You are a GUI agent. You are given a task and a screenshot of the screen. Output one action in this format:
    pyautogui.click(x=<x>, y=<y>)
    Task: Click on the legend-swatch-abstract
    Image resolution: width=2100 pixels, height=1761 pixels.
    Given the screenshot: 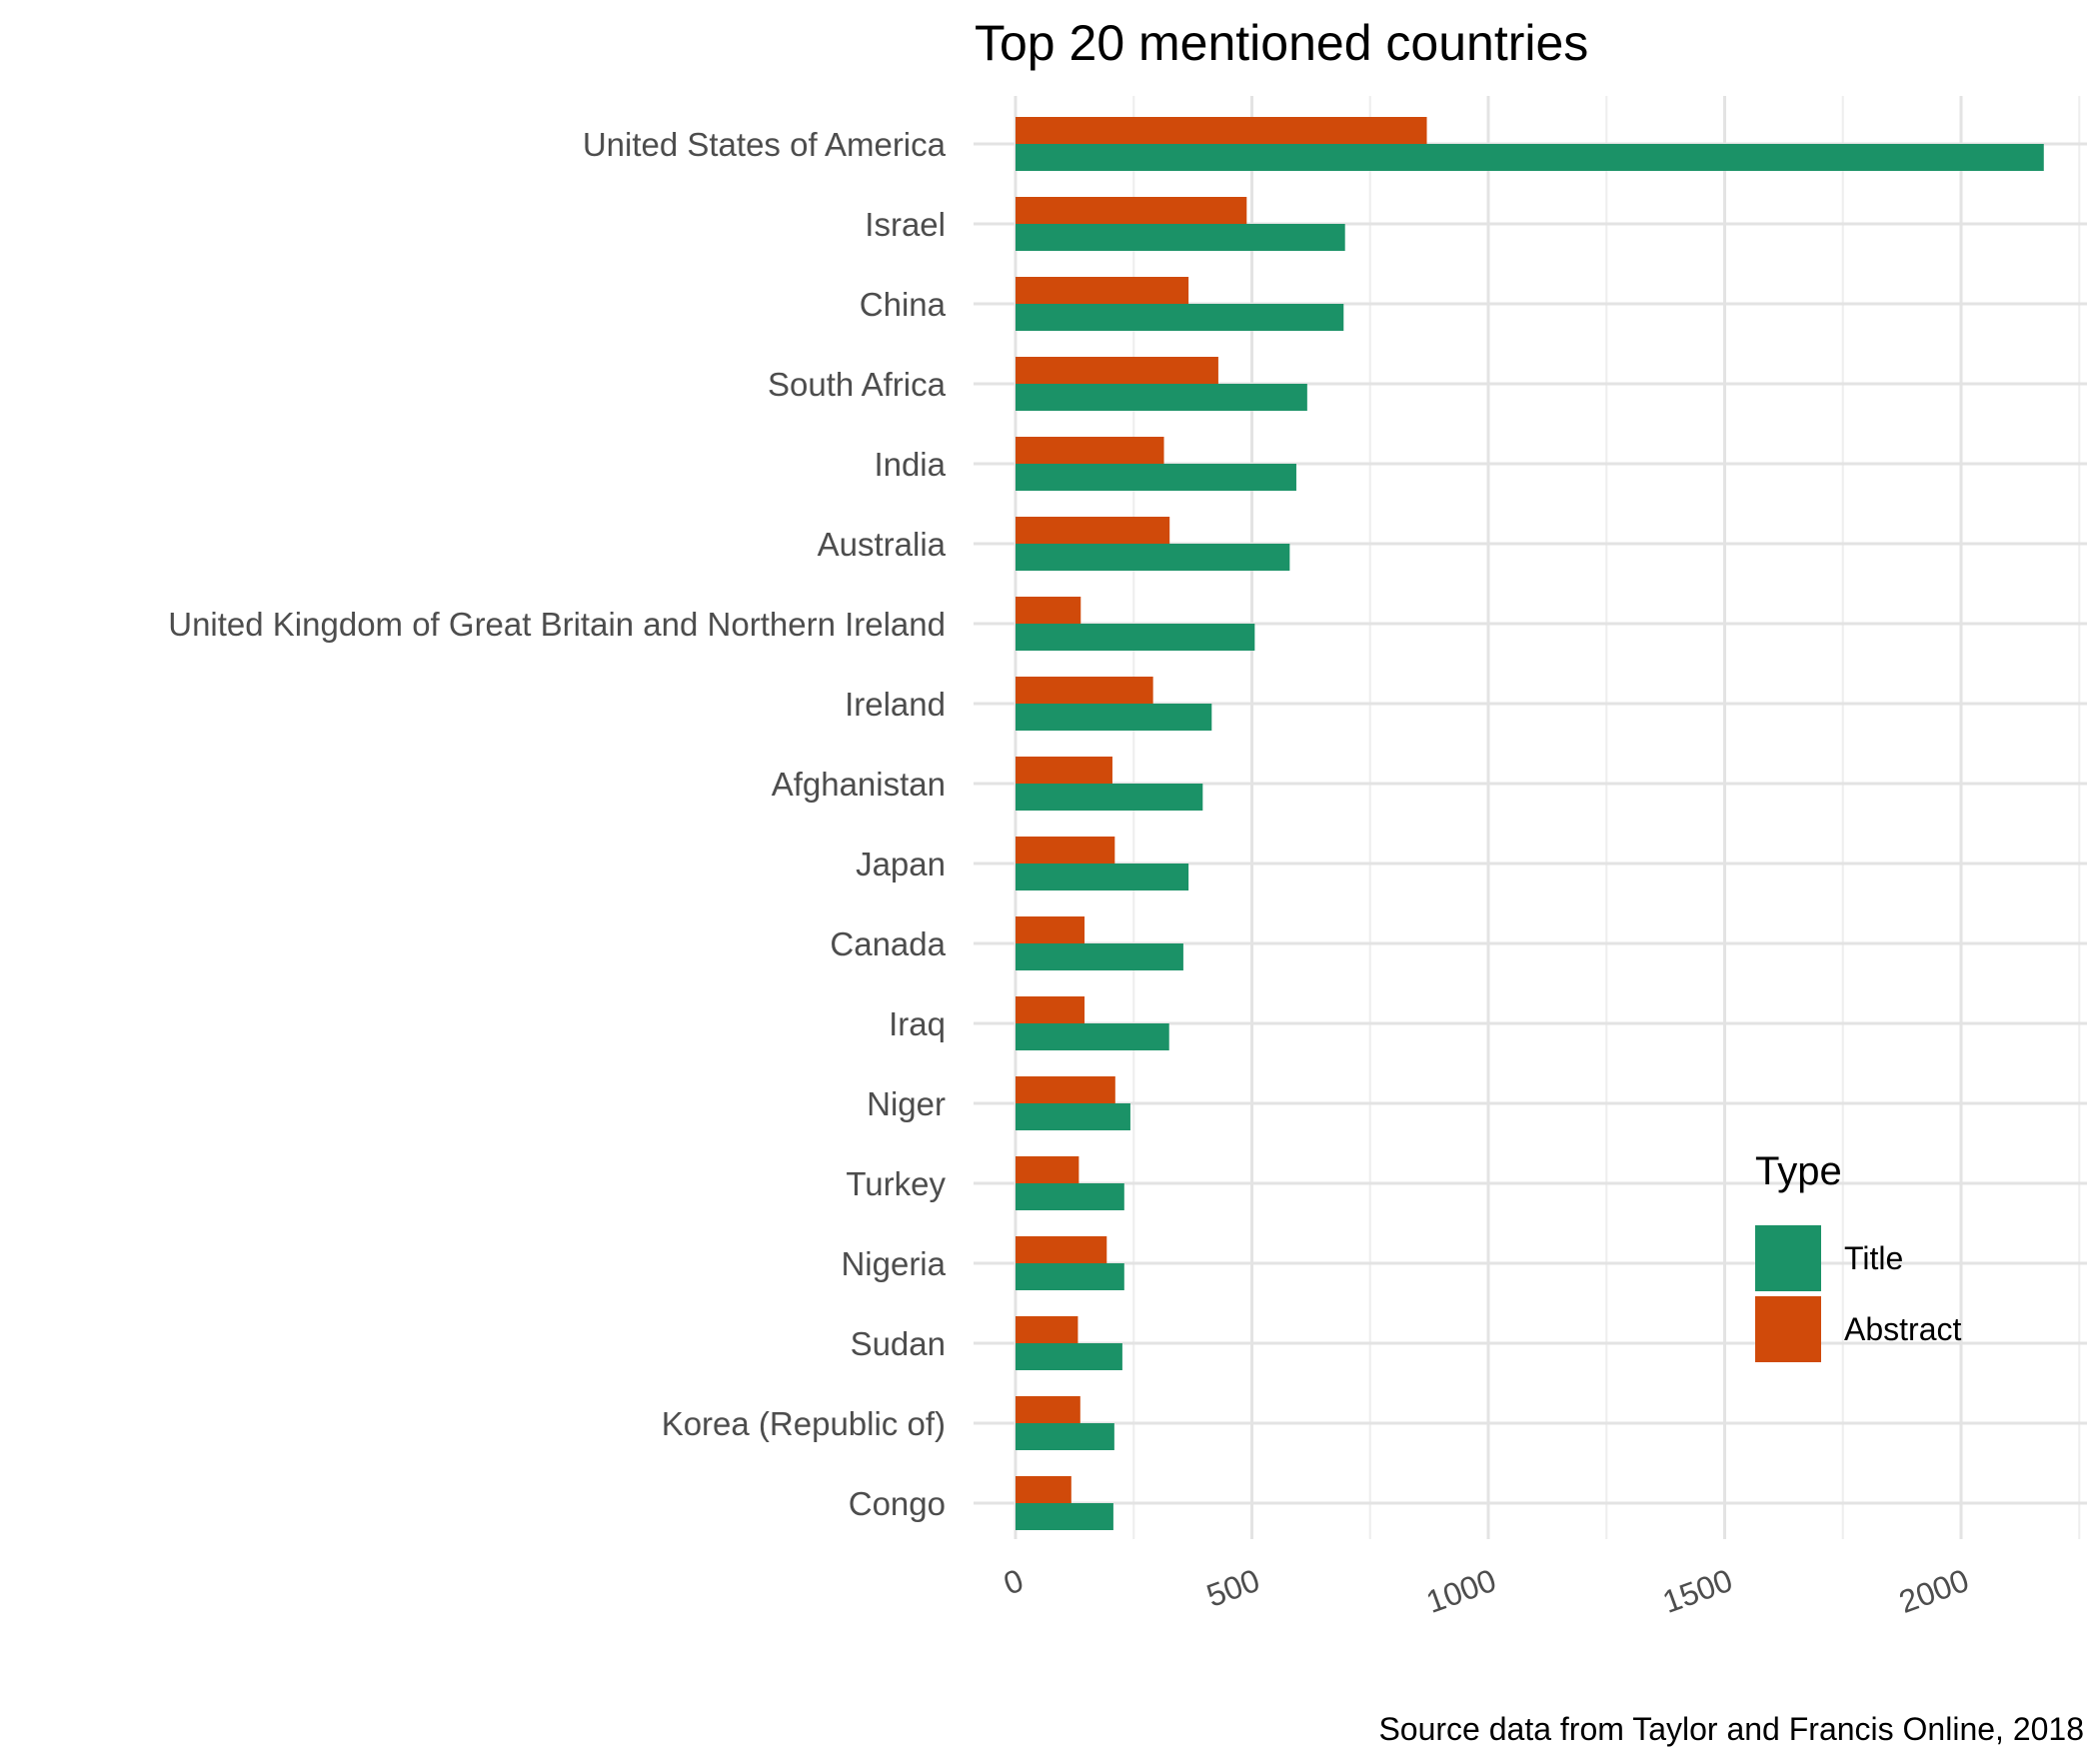 What is the action you would take?
    pyautogui.click(x=1788, y=1329)
    